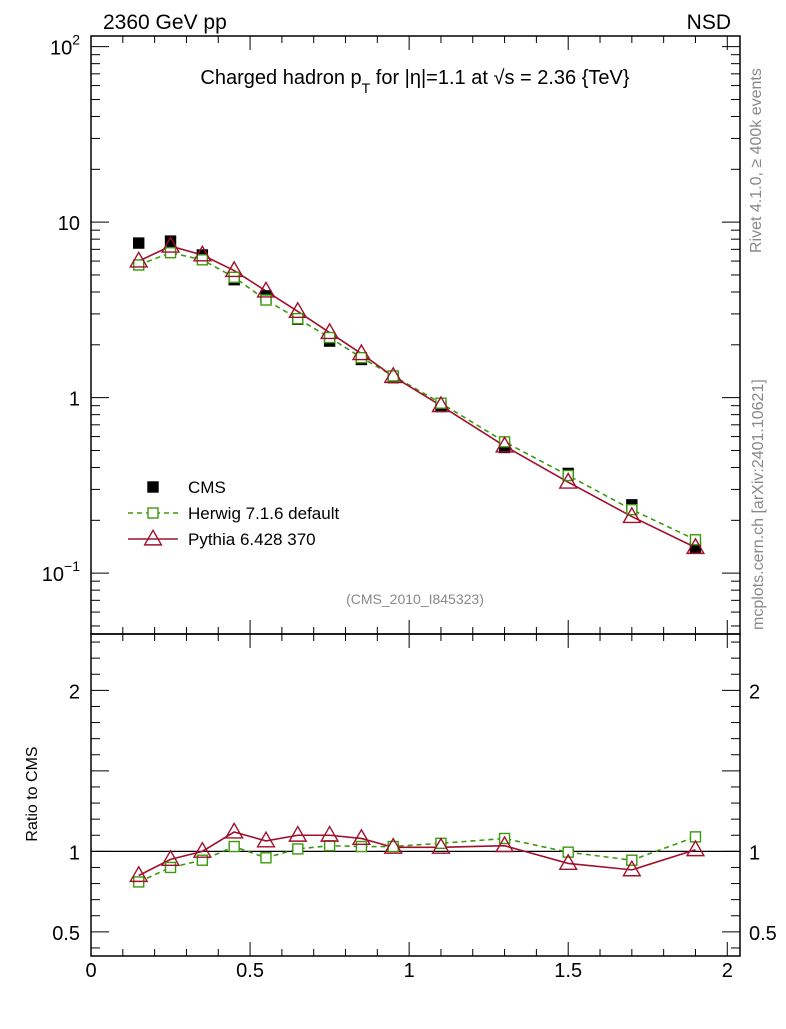 This screenshot has width=786, height=1029. I want to click on title-sub: T, so click(366, 88).